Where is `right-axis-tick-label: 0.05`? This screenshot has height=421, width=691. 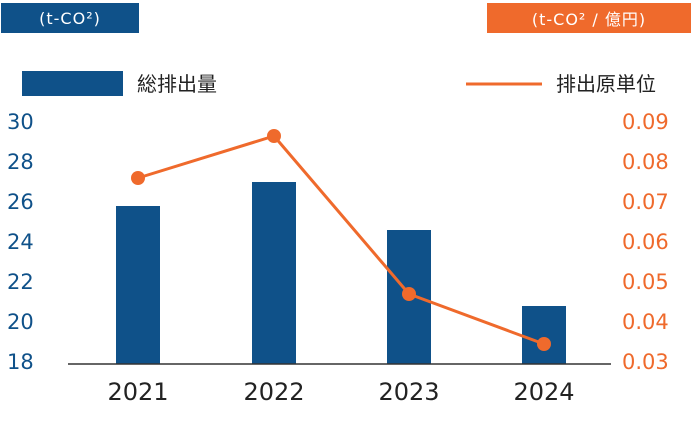
right-axis-tick-label: 0.05 is located at coordinates (645, 282).